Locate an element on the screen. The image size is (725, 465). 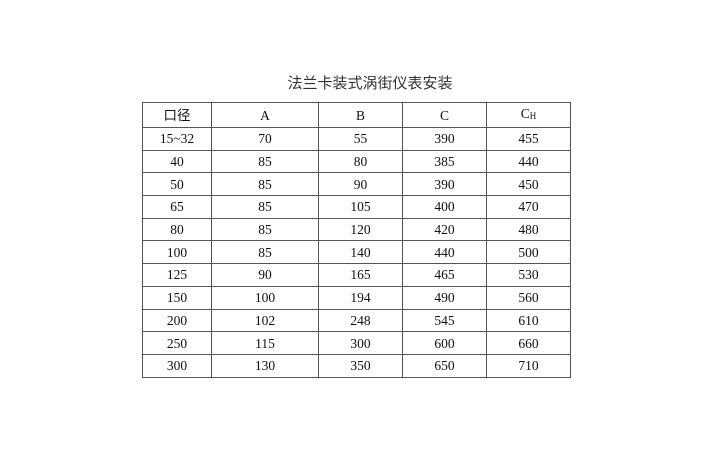
table-cell: 70 is located at coordinates (265, 139).